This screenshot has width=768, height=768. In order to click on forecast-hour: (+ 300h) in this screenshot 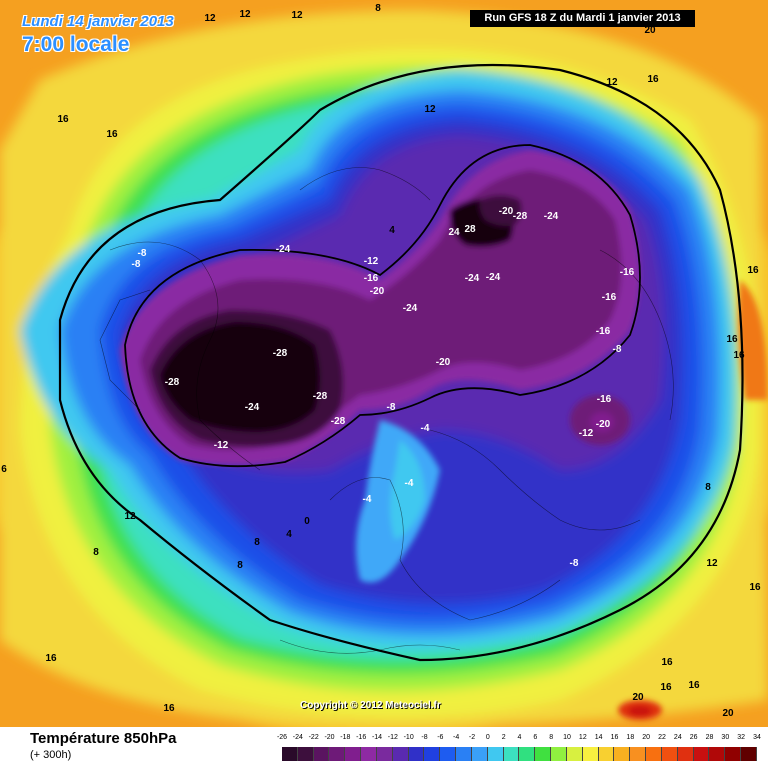, I will do `click(51, 755)`.